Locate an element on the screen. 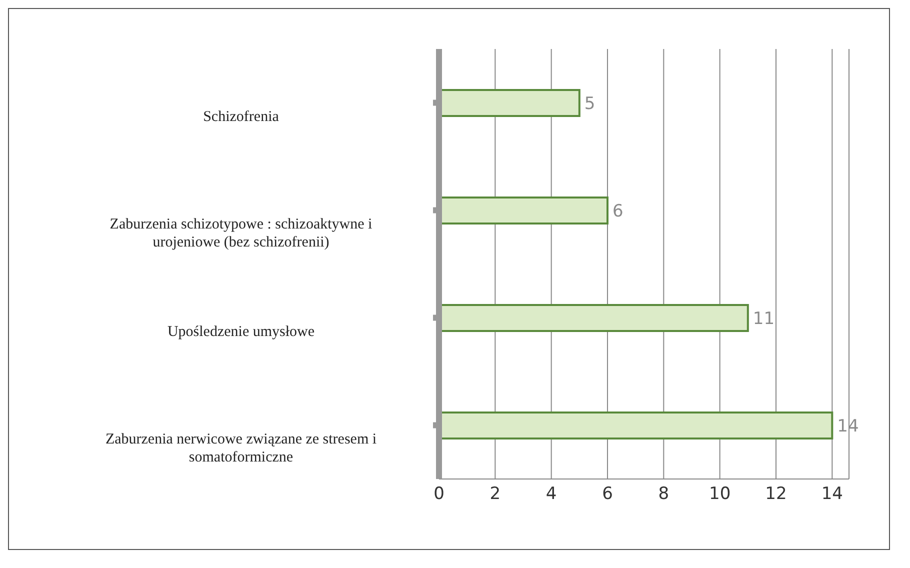  data-label: 11 is located at coordinates (763, 319).